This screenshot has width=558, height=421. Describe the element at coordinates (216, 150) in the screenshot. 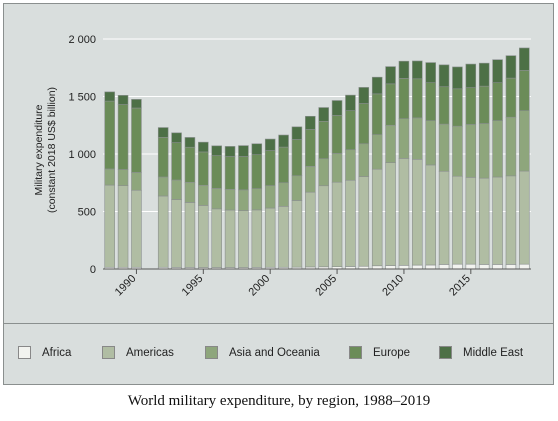

I see `bar-middle-east-1996` at that location.